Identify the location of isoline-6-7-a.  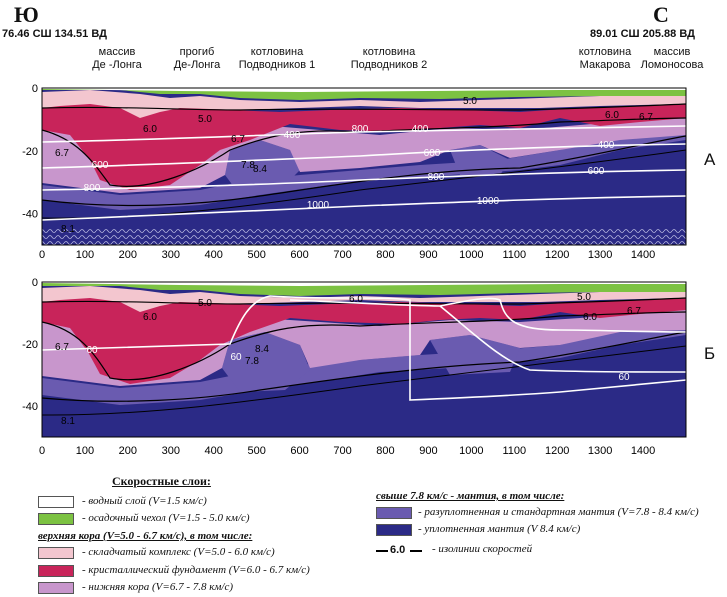
(364, 152).